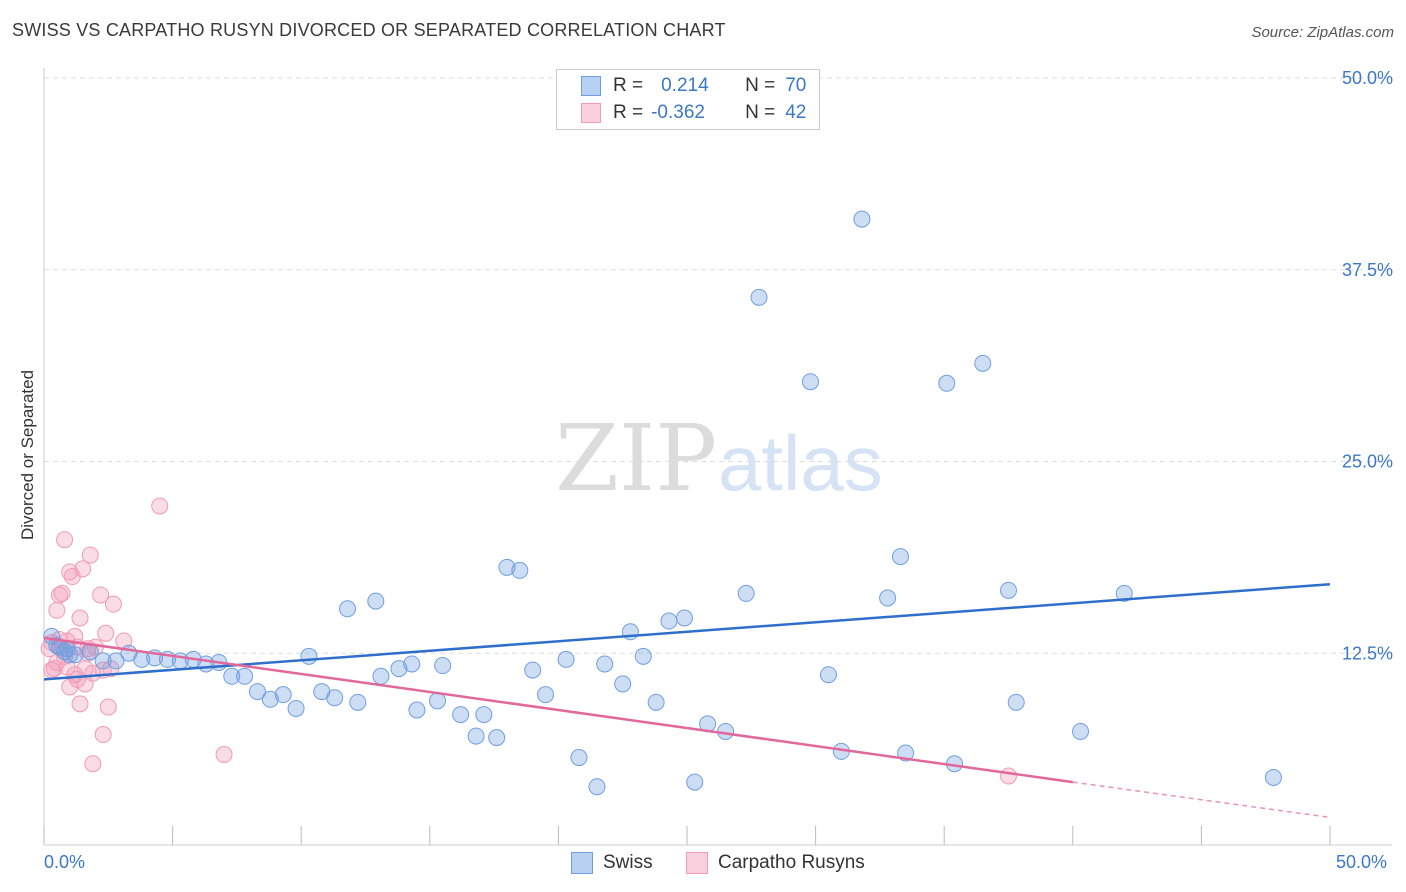 The width and height of the screenshot is (1406, 892). Describe the element at coordinates (27, 455) in the screenshot. I see `y-axis-title: Divorced or Separated` at that location.